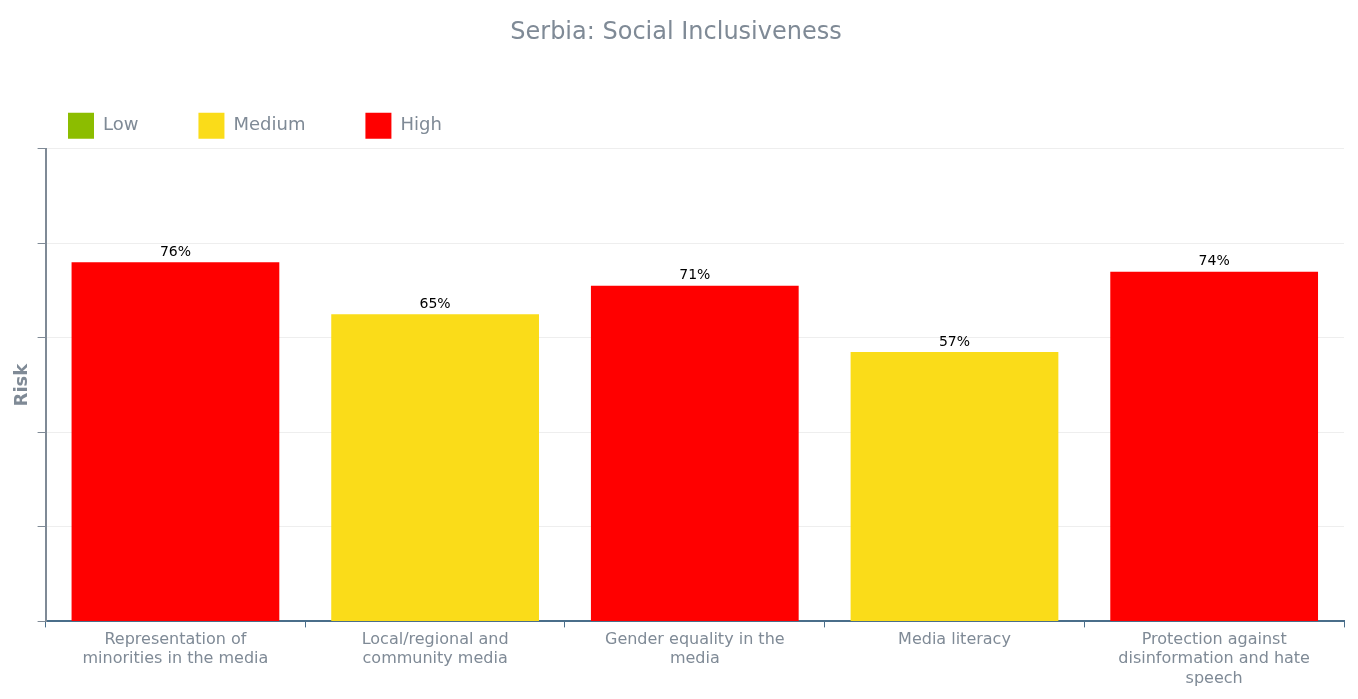  What do you see at coordinates (435, 648) in the screenshot?
I see `x-tick-label: Local/regional and community media` at bounding box center [435, 648].